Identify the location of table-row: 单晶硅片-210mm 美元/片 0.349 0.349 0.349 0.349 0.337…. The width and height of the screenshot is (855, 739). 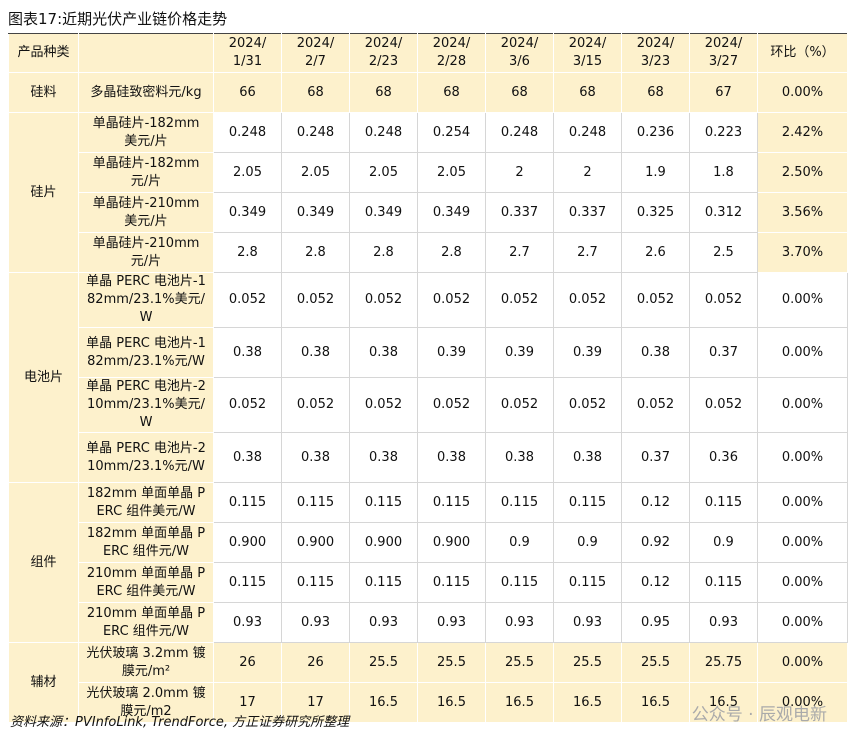
(428, 212).